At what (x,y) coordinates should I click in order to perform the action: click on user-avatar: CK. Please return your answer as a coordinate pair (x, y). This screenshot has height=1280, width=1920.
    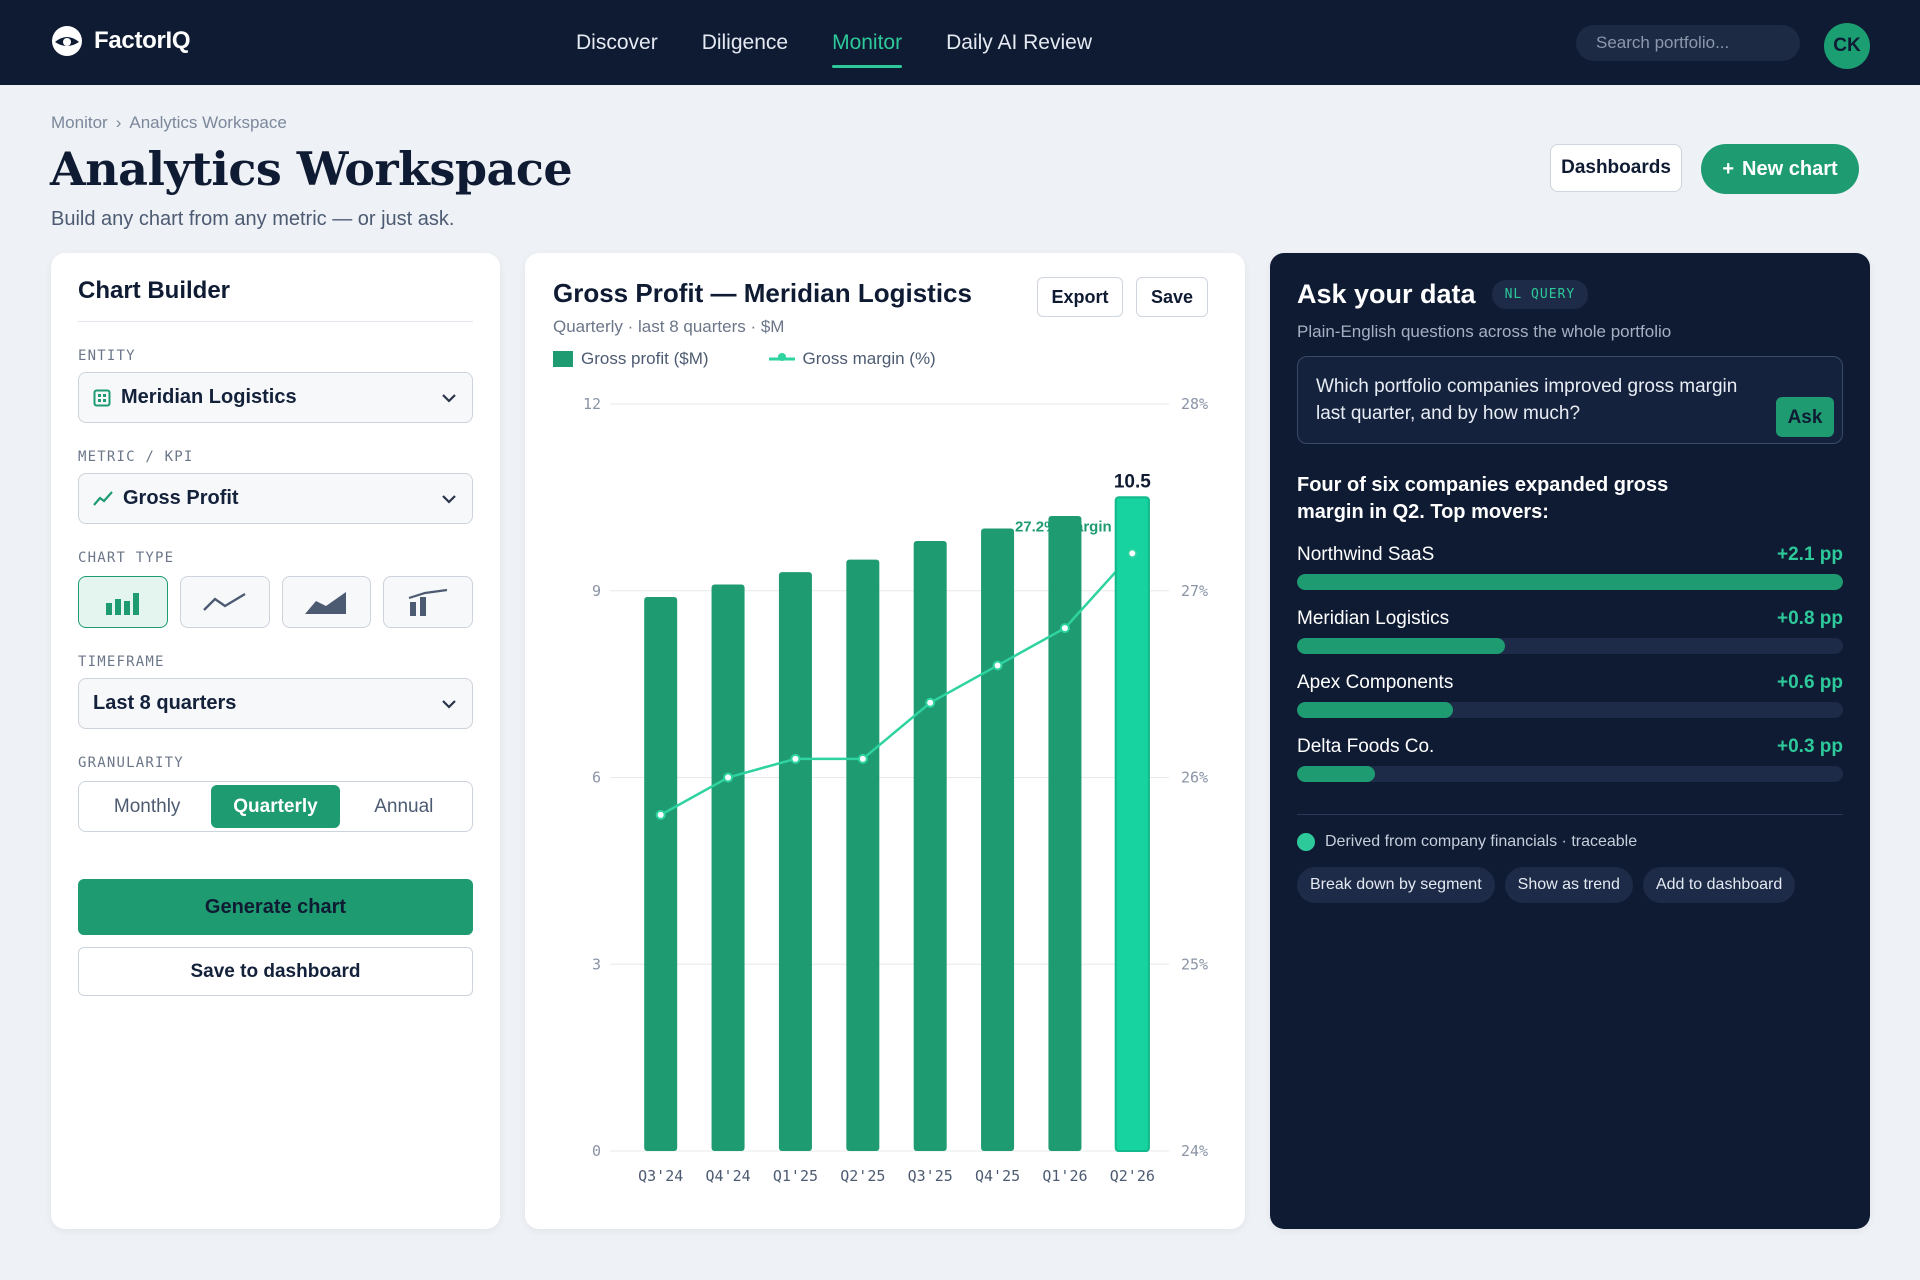
    Looking at the image, I should click on (1847, 46).